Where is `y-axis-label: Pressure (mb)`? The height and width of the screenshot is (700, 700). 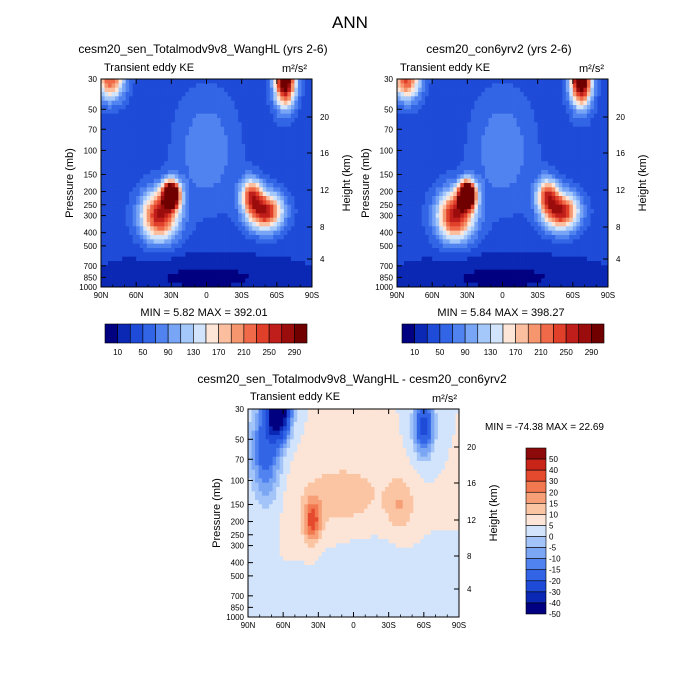
y-axis-label: Pressure (mb) is located at coordinates (70, 183).